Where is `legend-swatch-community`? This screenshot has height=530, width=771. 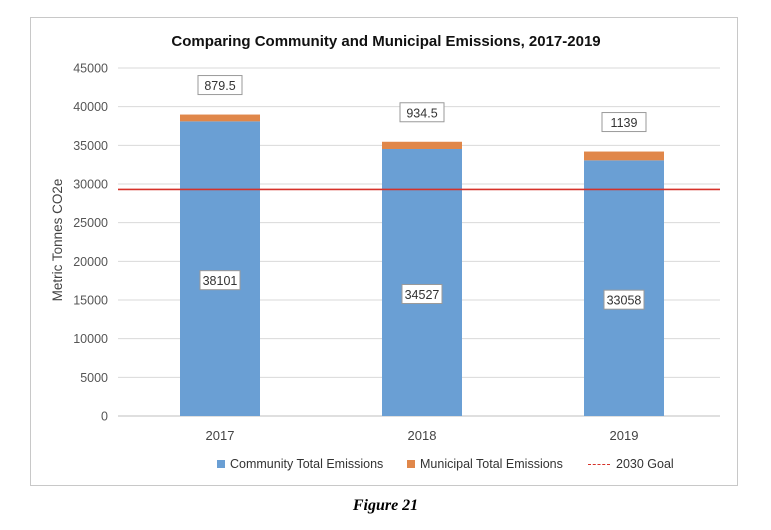 legend-swatch-community is located at coordinates (221, 464).